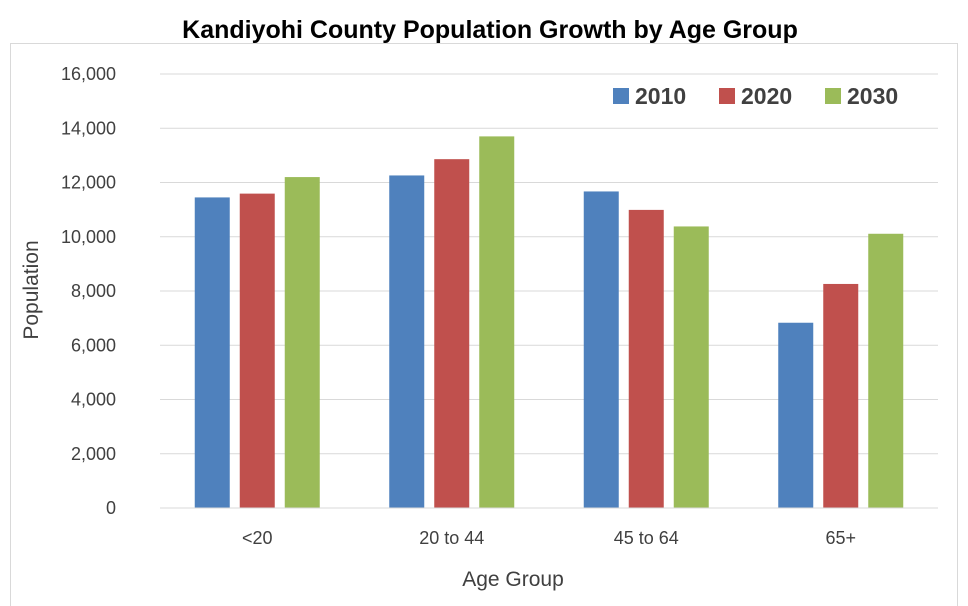 Image resolution: width=968 pixels, height=606 pixels. Describe the element at coordinates (93, 345) in the screenshot. I see `y-tick-label: 6,000` at that location.